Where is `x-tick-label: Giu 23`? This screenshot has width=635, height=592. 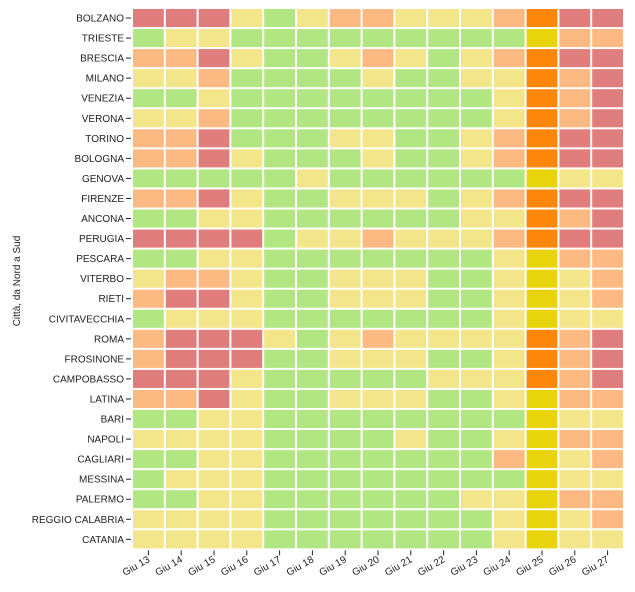
x-tick-label: Giu 23 is located at coordinates (464, 566).